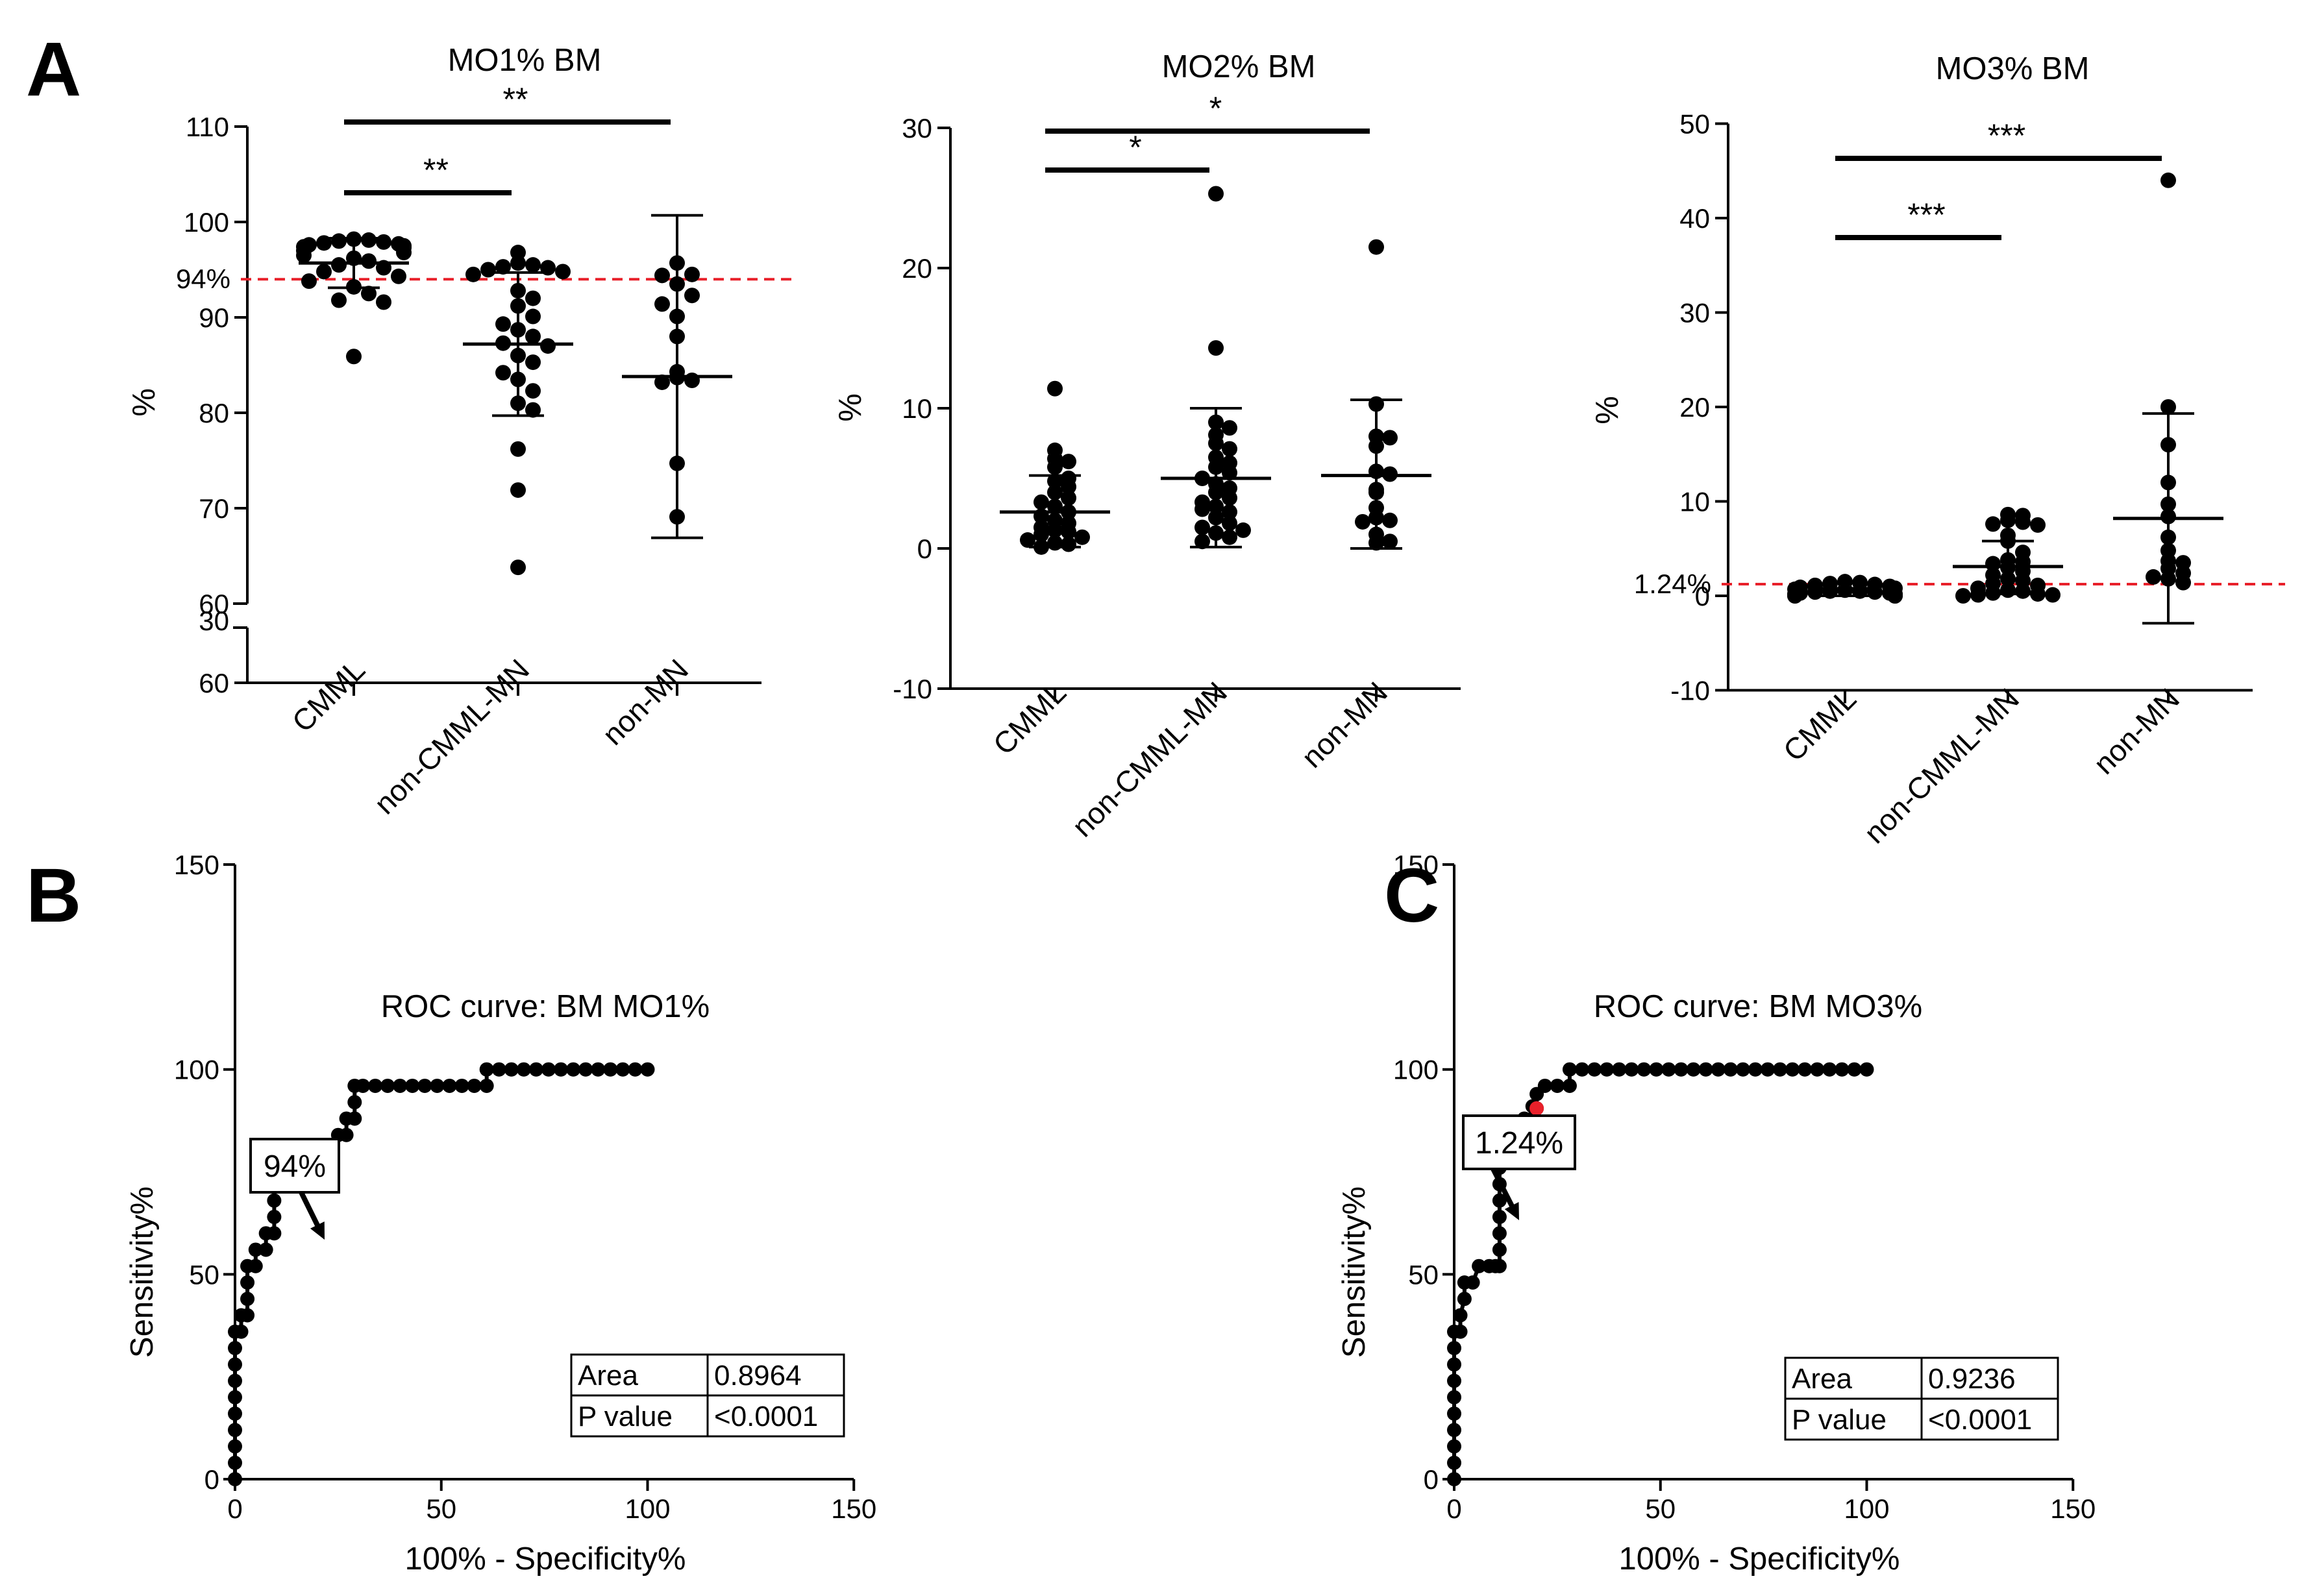  Describe the element at coordinates (1215, 108) in the screenshot. I see `significance-label: *` at that location.